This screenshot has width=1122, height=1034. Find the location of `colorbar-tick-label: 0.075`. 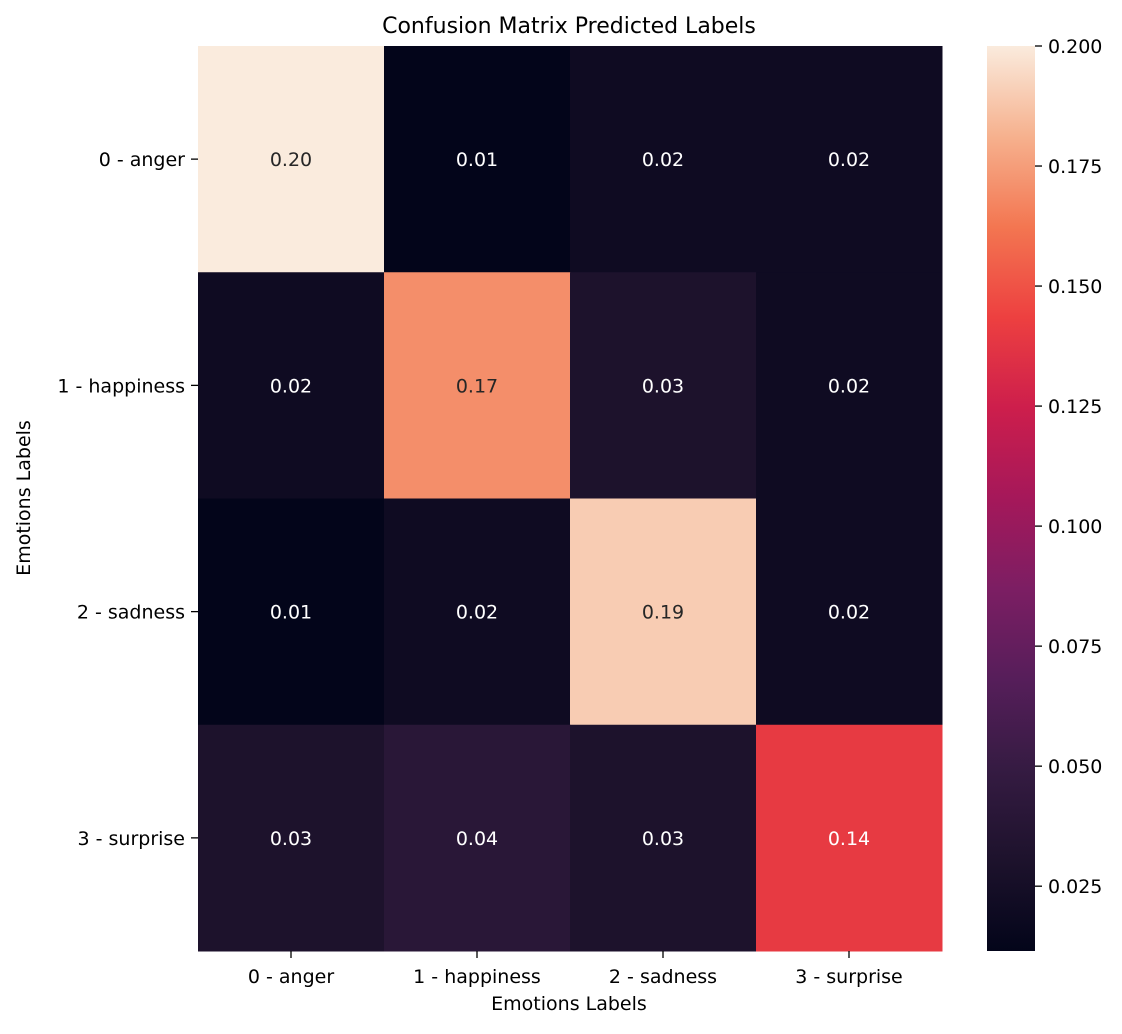

colorbar-tick-label: 0.075 is located at coordinates (1075, 647).